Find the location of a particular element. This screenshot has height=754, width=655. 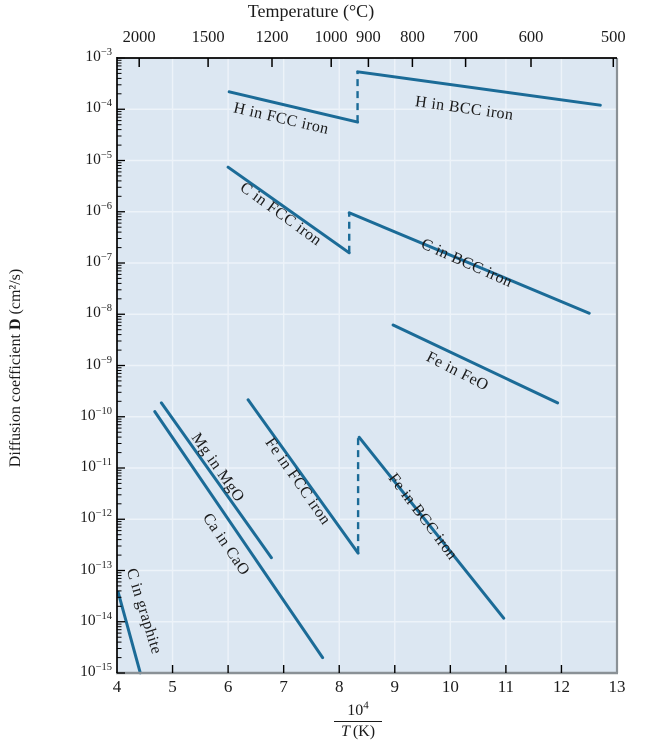

x-tick-label: 11 is located at coordinates (506, 686).